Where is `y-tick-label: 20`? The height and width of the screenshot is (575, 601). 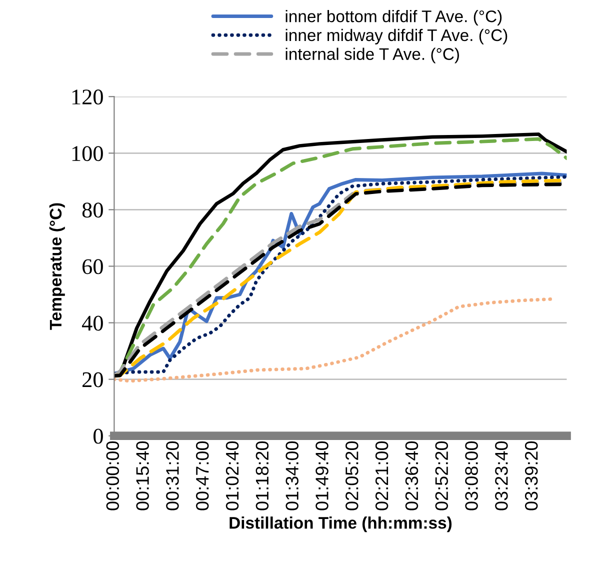
y-tick-label: 20 is located at coordinates (92, 380).